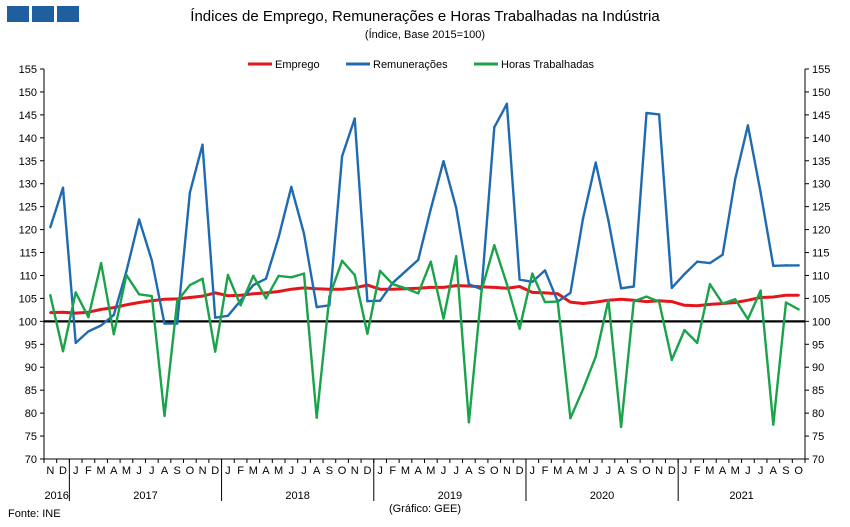  What do you see at coordinates (31, 345) in the screenshot?
I see `y-tick-left-label: 95` at bounding box center [31, 345].